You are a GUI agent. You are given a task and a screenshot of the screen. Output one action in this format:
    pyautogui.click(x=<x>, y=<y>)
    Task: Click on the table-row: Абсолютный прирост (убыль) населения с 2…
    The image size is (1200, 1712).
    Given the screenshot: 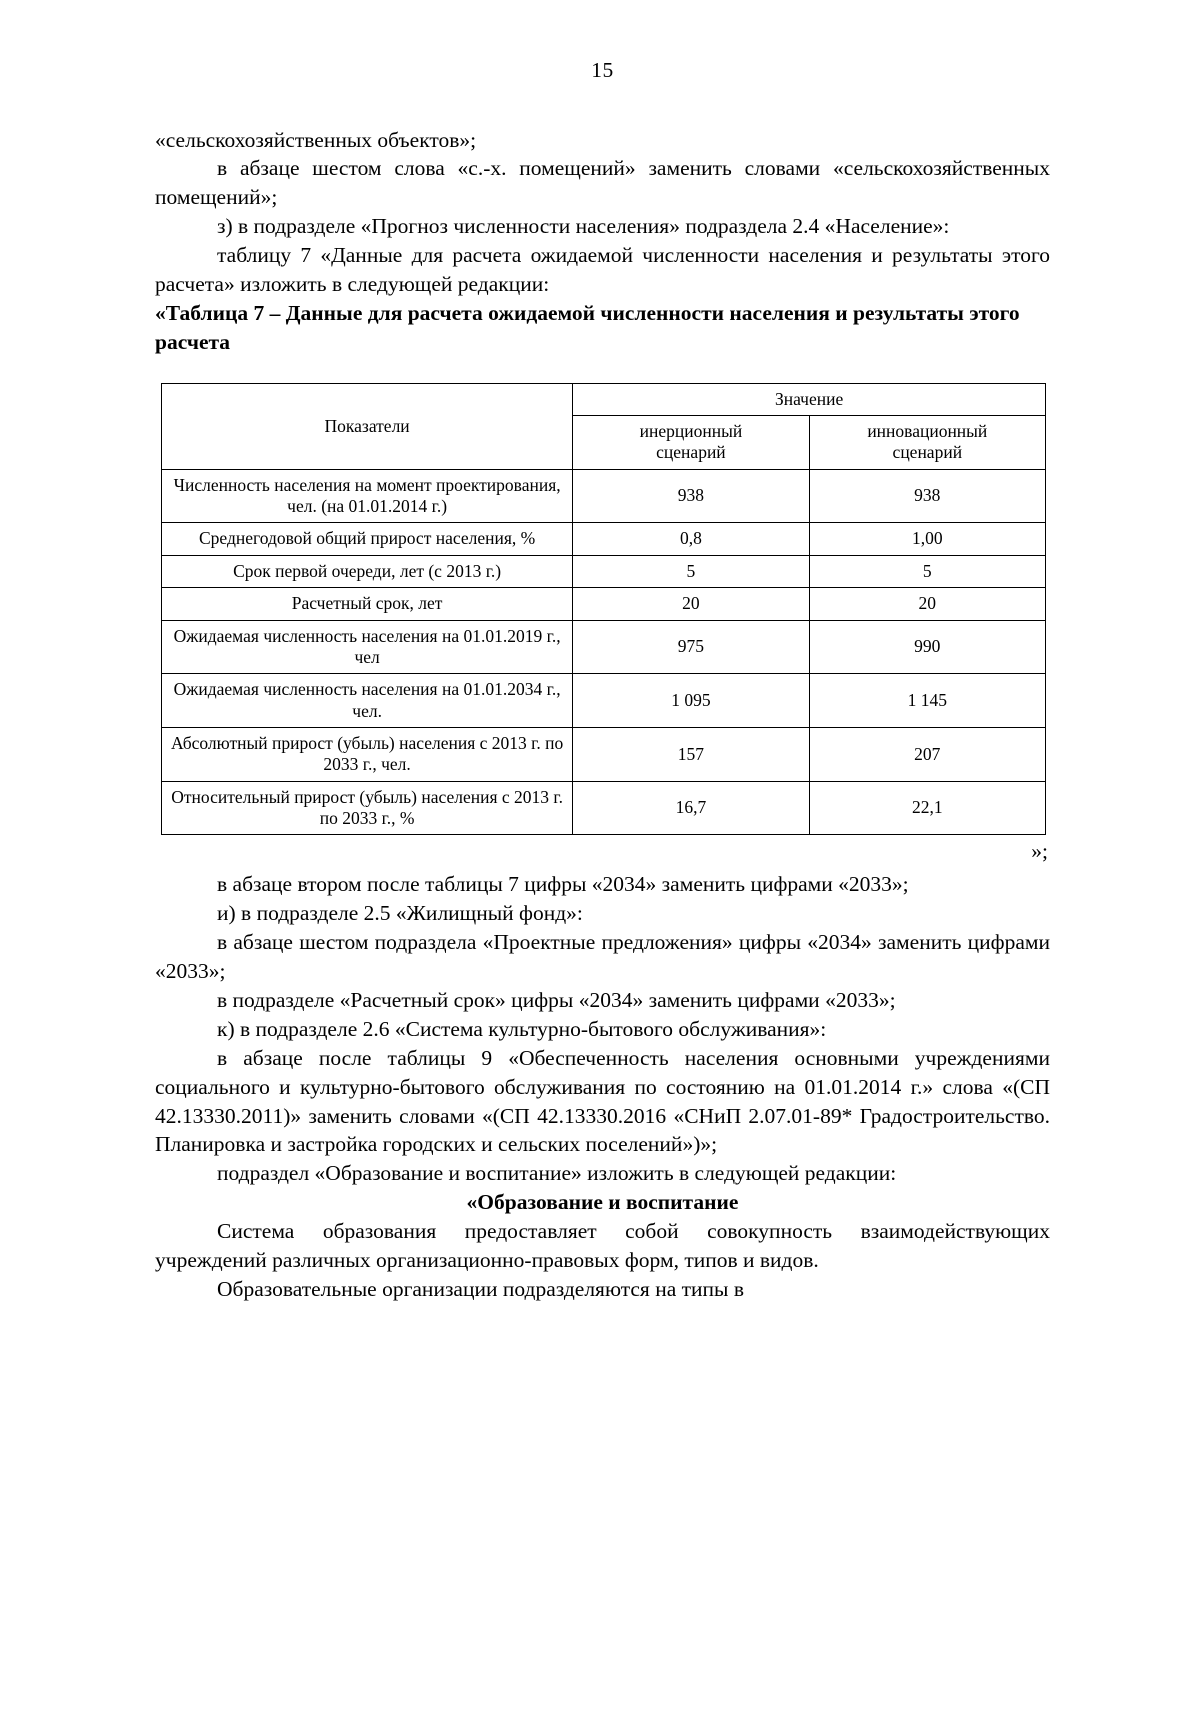 What is the action you would take?
    pyautogui.click(x=603, y=754)
    